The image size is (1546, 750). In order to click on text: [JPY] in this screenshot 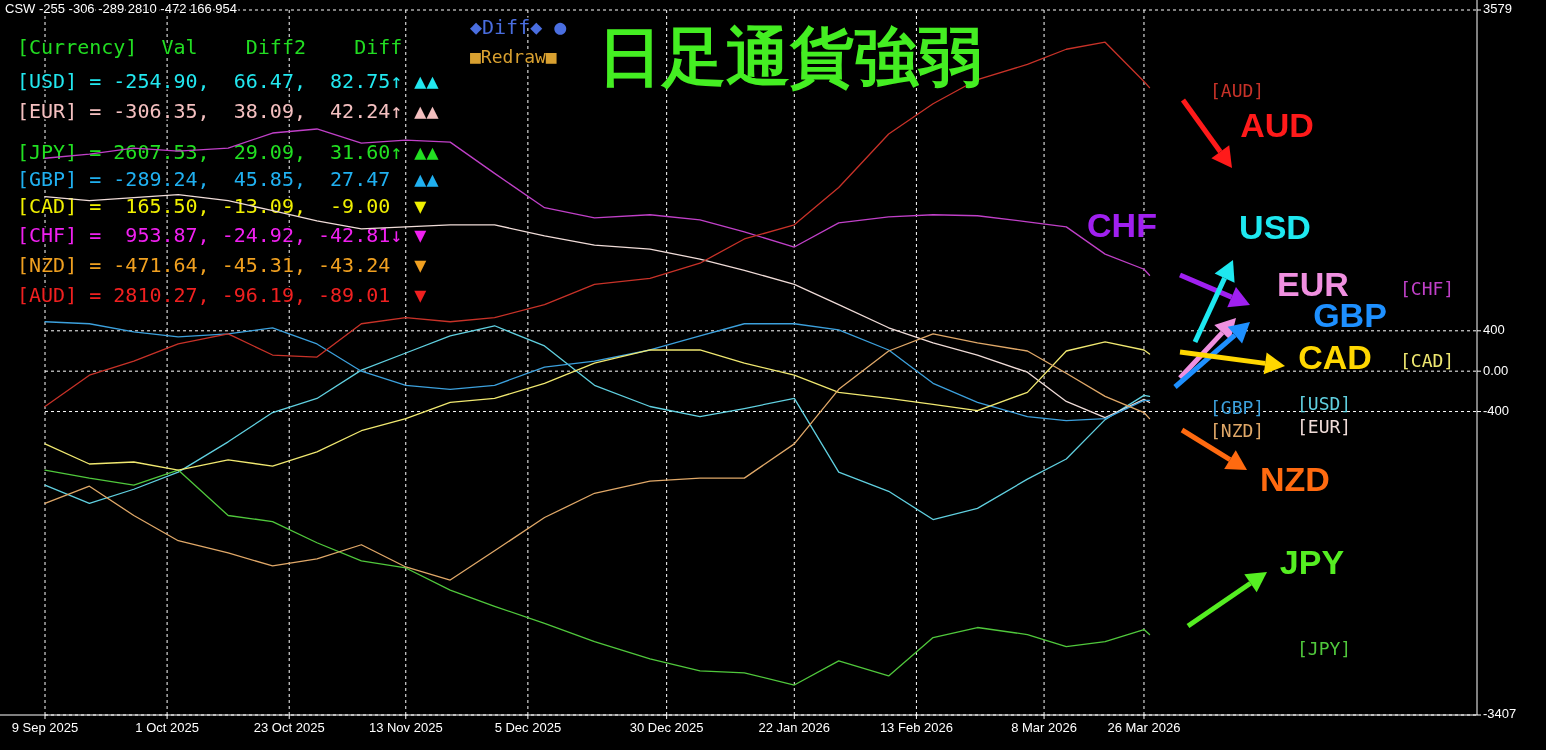, I will do `click(1324, 648)`.